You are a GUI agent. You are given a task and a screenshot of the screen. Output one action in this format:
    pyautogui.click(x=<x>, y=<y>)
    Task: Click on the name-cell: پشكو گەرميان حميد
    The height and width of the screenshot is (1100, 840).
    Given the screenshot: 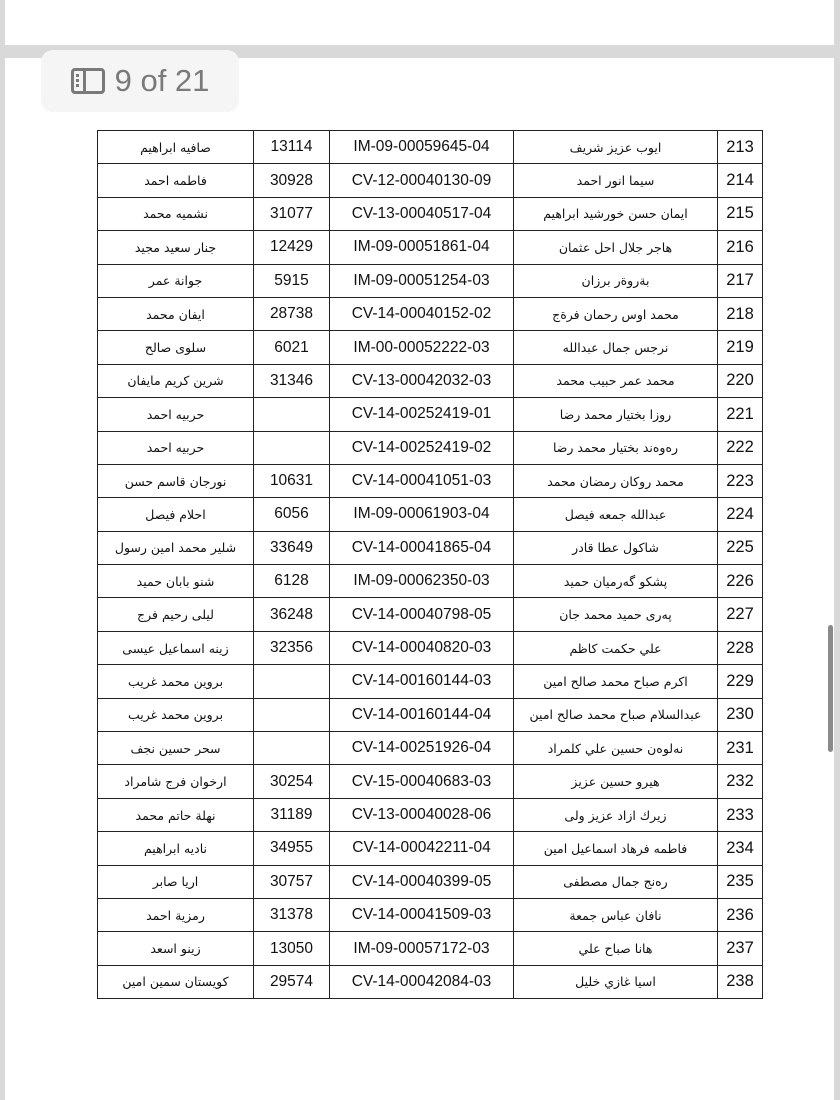 What is the action you would take?
    pyautogui.click(x=615, y=581)
    